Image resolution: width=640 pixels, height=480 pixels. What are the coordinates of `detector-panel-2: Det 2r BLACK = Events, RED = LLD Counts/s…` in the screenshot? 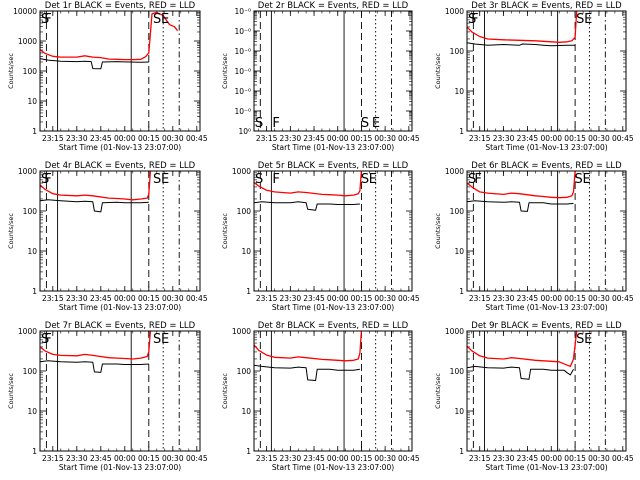 It's located at (320, 76).